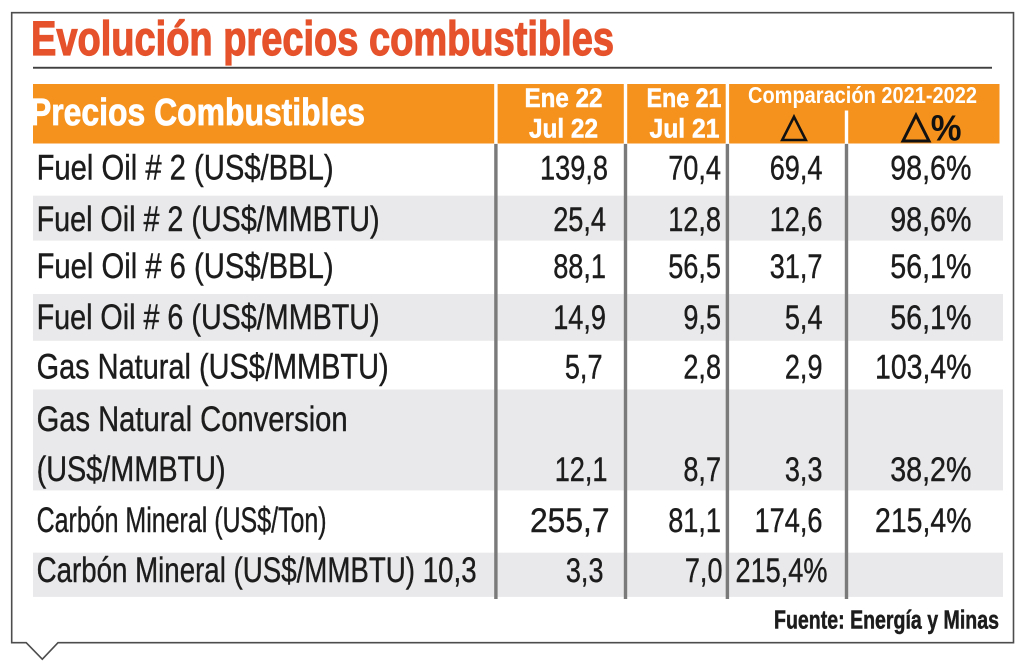 The height and width of the screenshot is (667, 1024). What do you see at coordinates (213, 366) in the screenshot?
I see `svg-text: Gas Natural (US$/MMBTU)` at bounding box center [213, 366].